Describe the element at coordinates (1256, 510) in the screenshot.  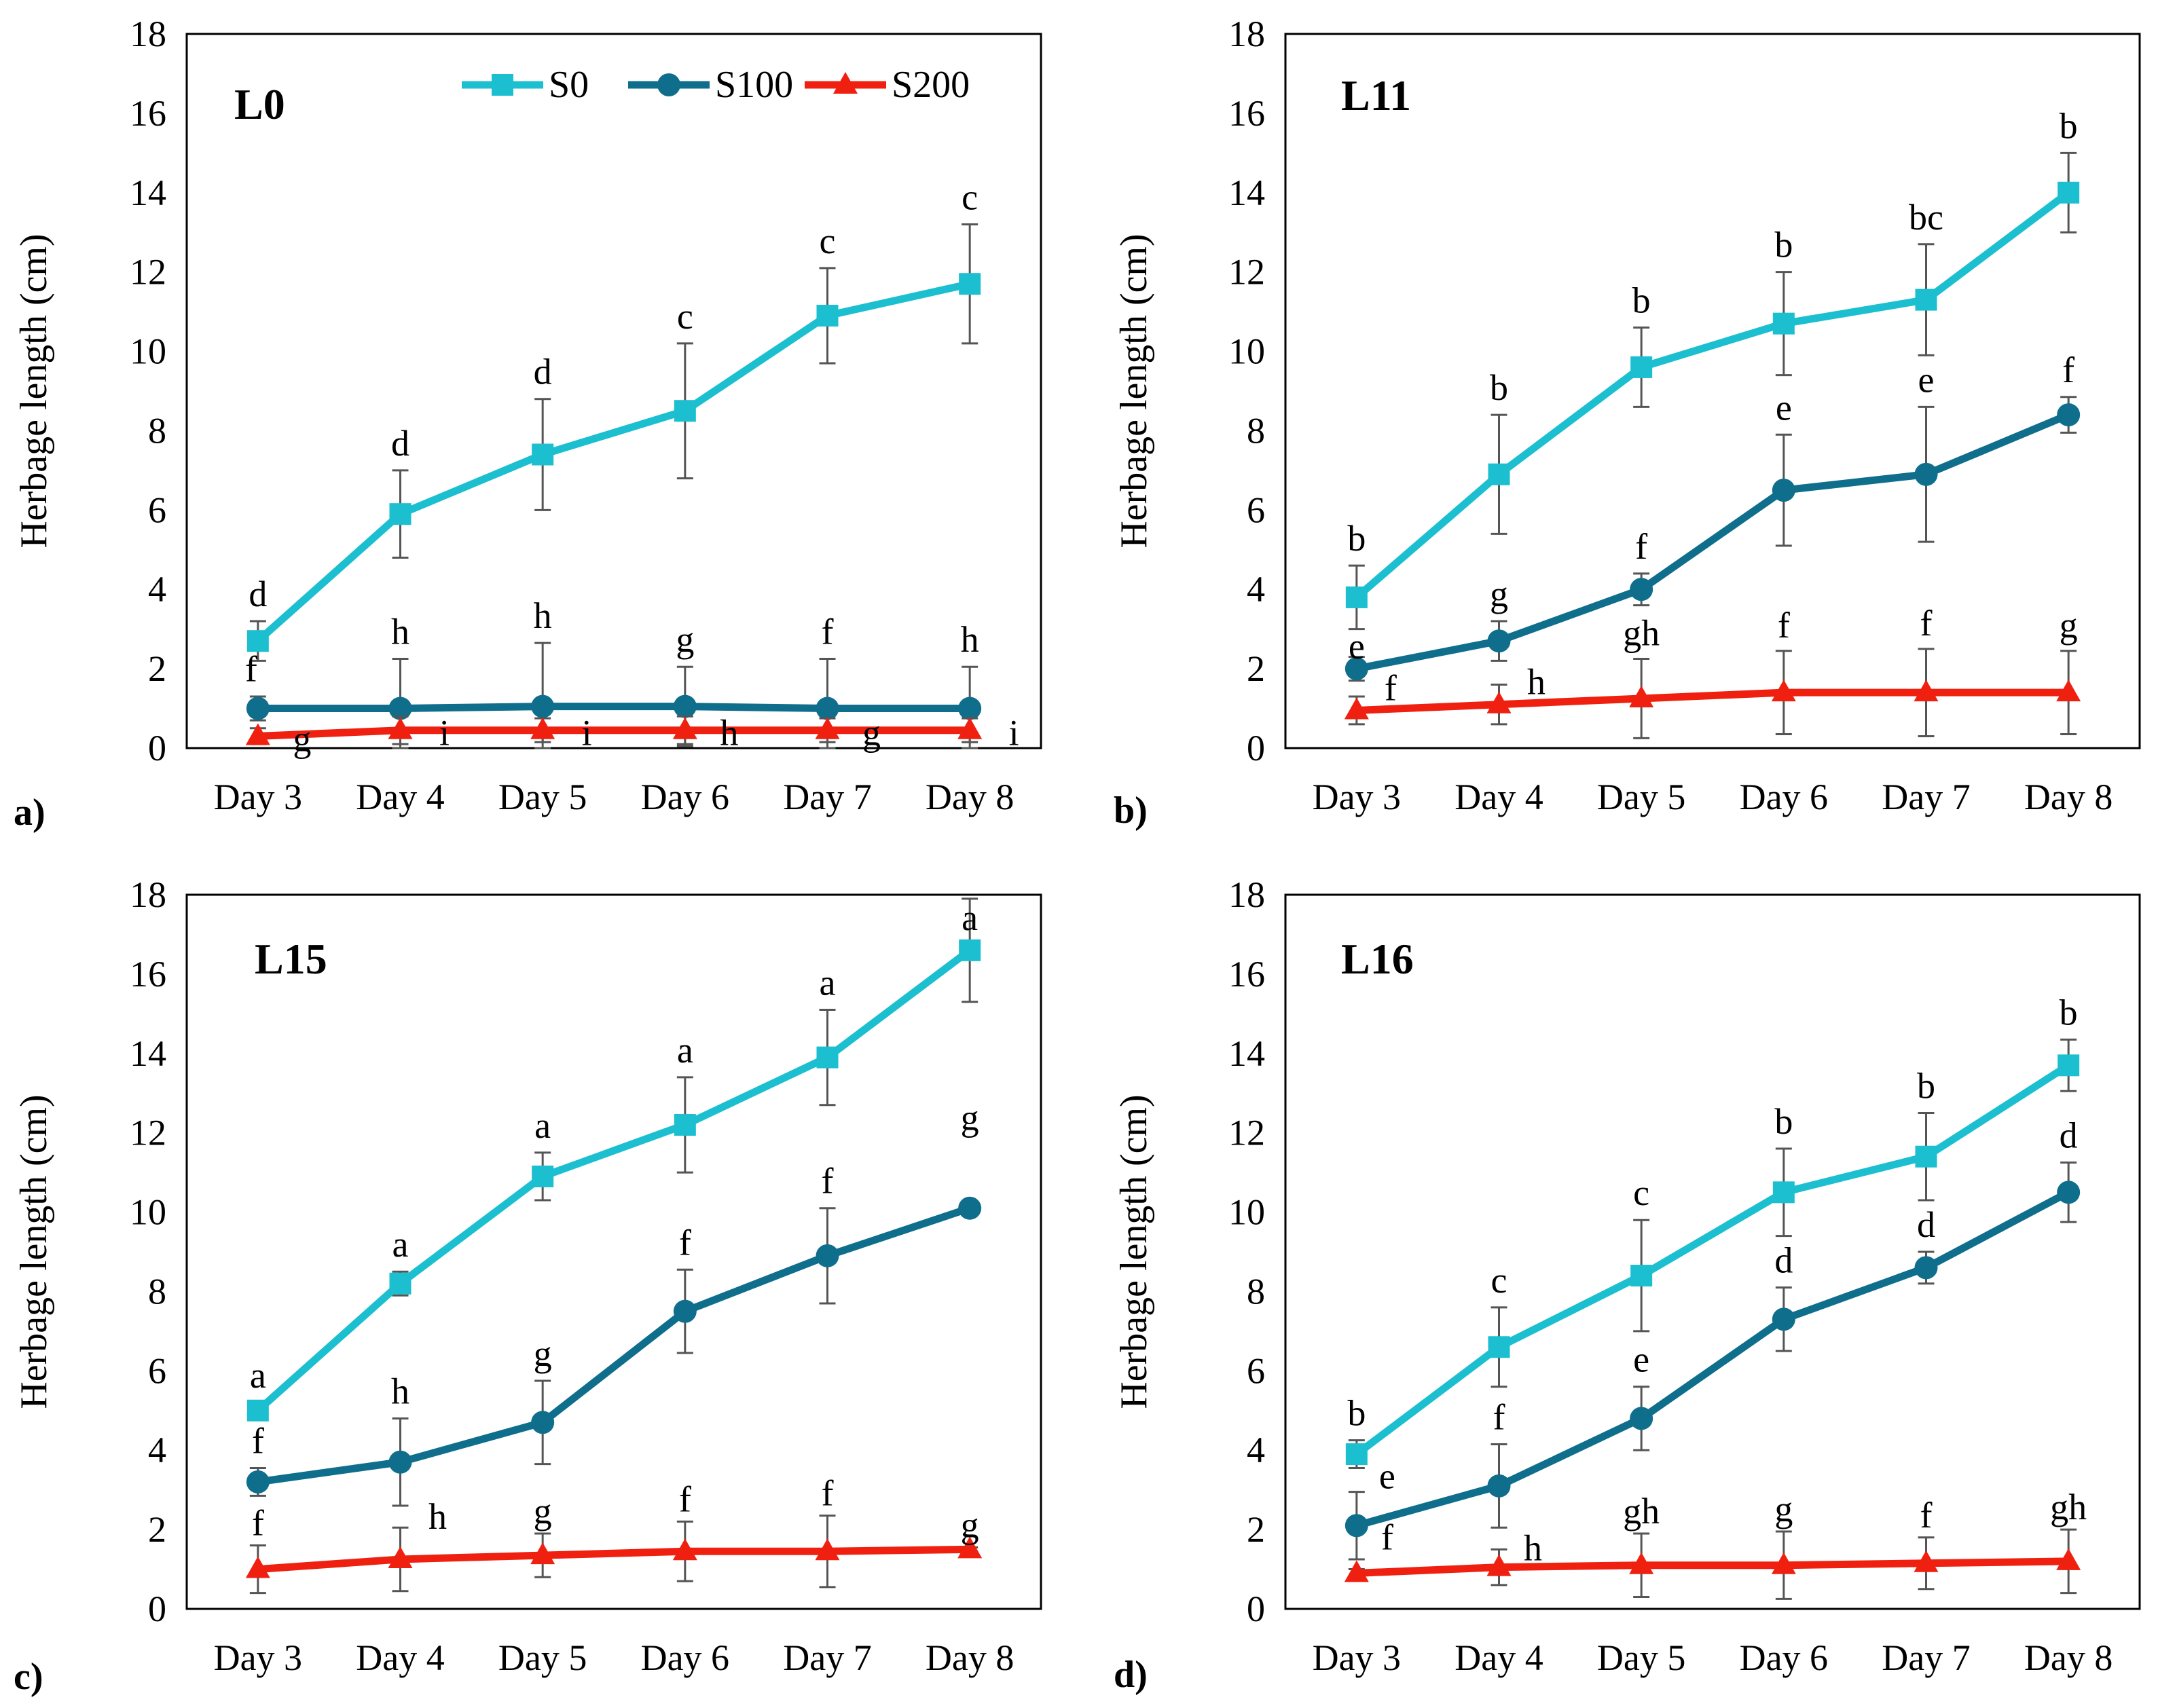
I see `y-tick-label: 6` at that location.